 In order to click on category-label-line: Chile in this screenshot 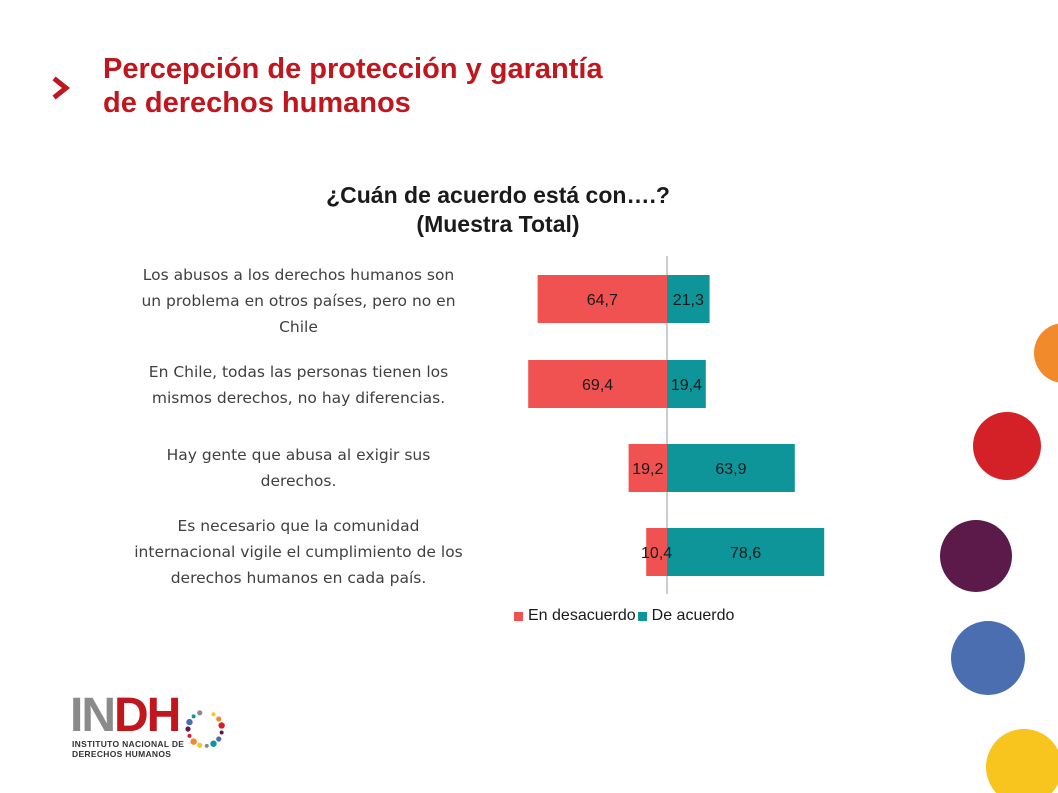, I will do `click(298, 327)`.